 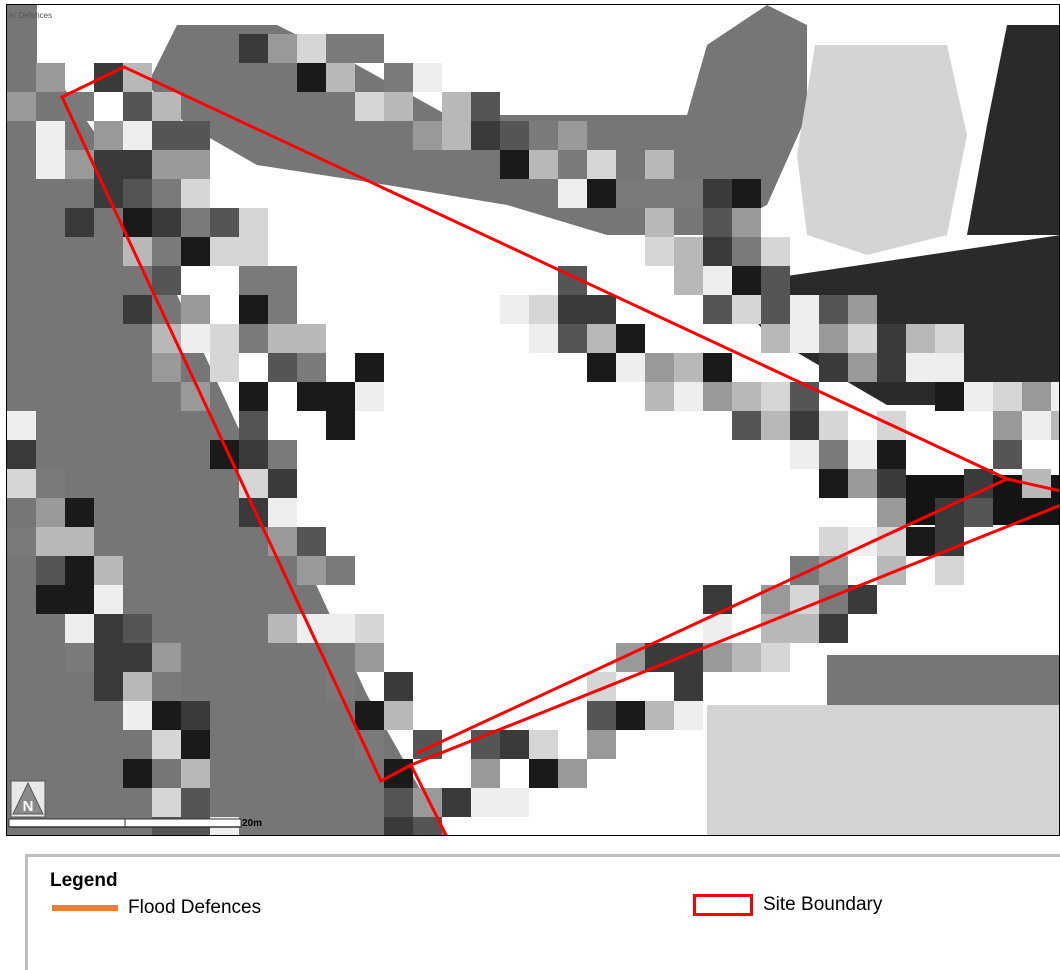 What do you see at coordinates (428, 799) in the screenshot?
I see `site-boundary-spur` at bounding box center [428, 799].